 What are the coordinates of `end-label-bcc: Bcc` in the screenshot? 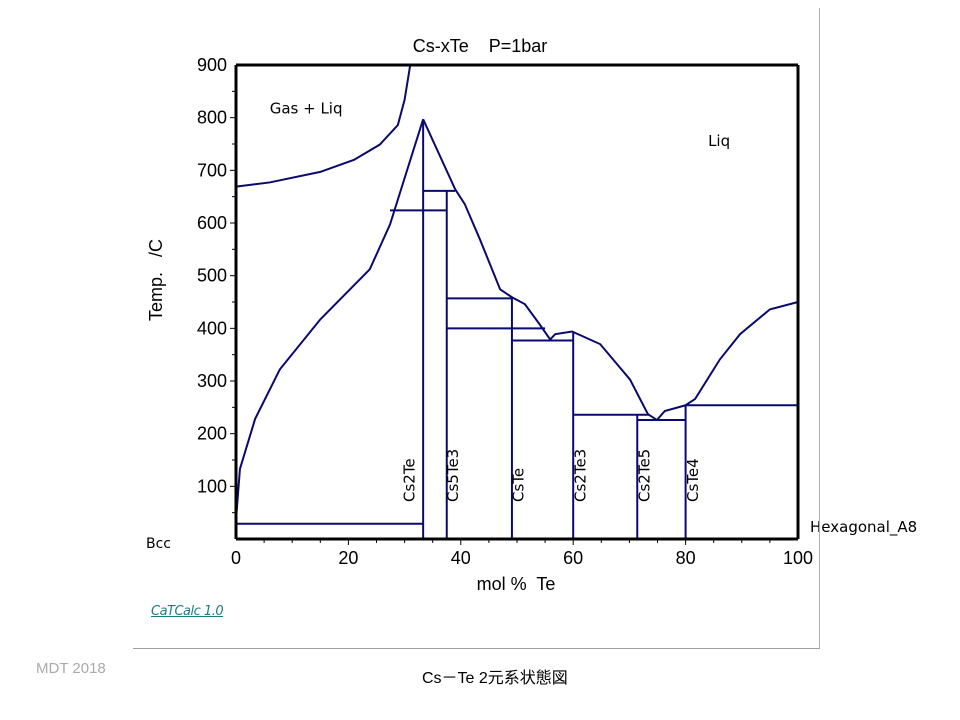 It's located at (158, 544).